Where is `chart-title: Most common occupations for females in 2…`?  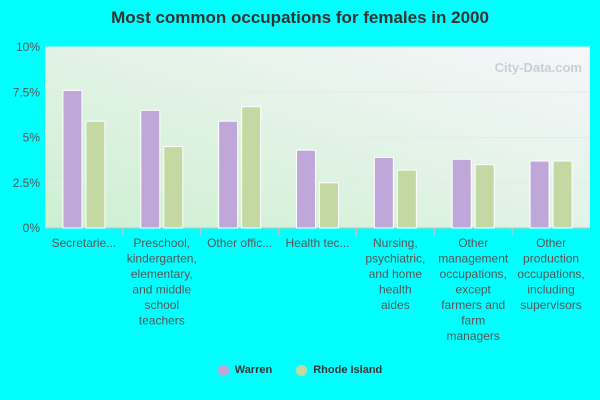 chart-title: Most common occupations for females in 2… is located at coordinates (300, 17).